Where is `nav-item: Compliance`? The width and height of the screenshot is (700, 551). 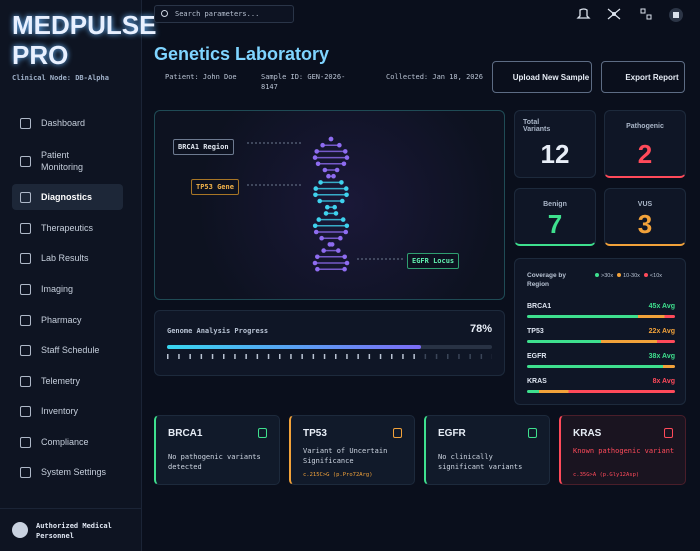
nav-item: Compliance is located at coordinates (67, 442).